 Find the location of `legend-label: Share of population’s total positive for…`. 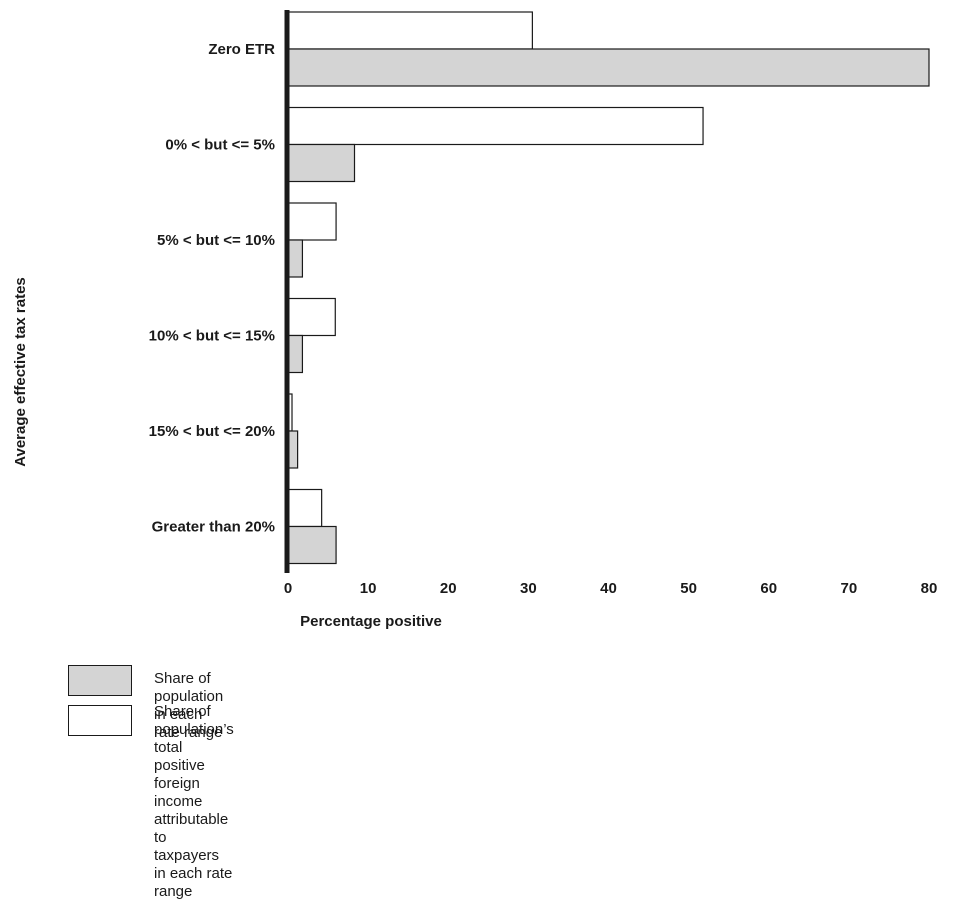

legend-label: Share of population’s total positive for… is located at coordinates (194, 801).